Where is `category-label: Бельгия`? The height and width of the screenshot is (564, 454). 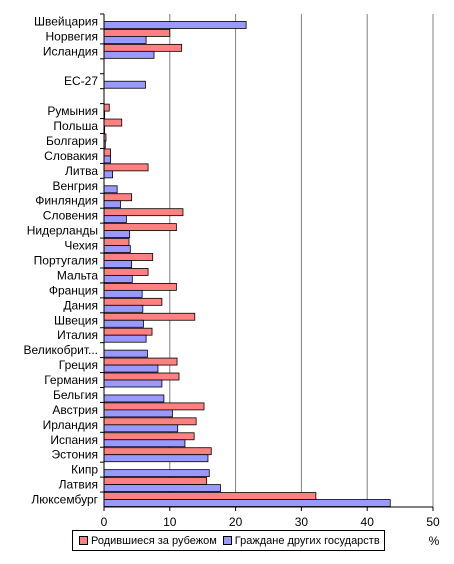 category-label: Бельгия is located at coordinates (75, 395).